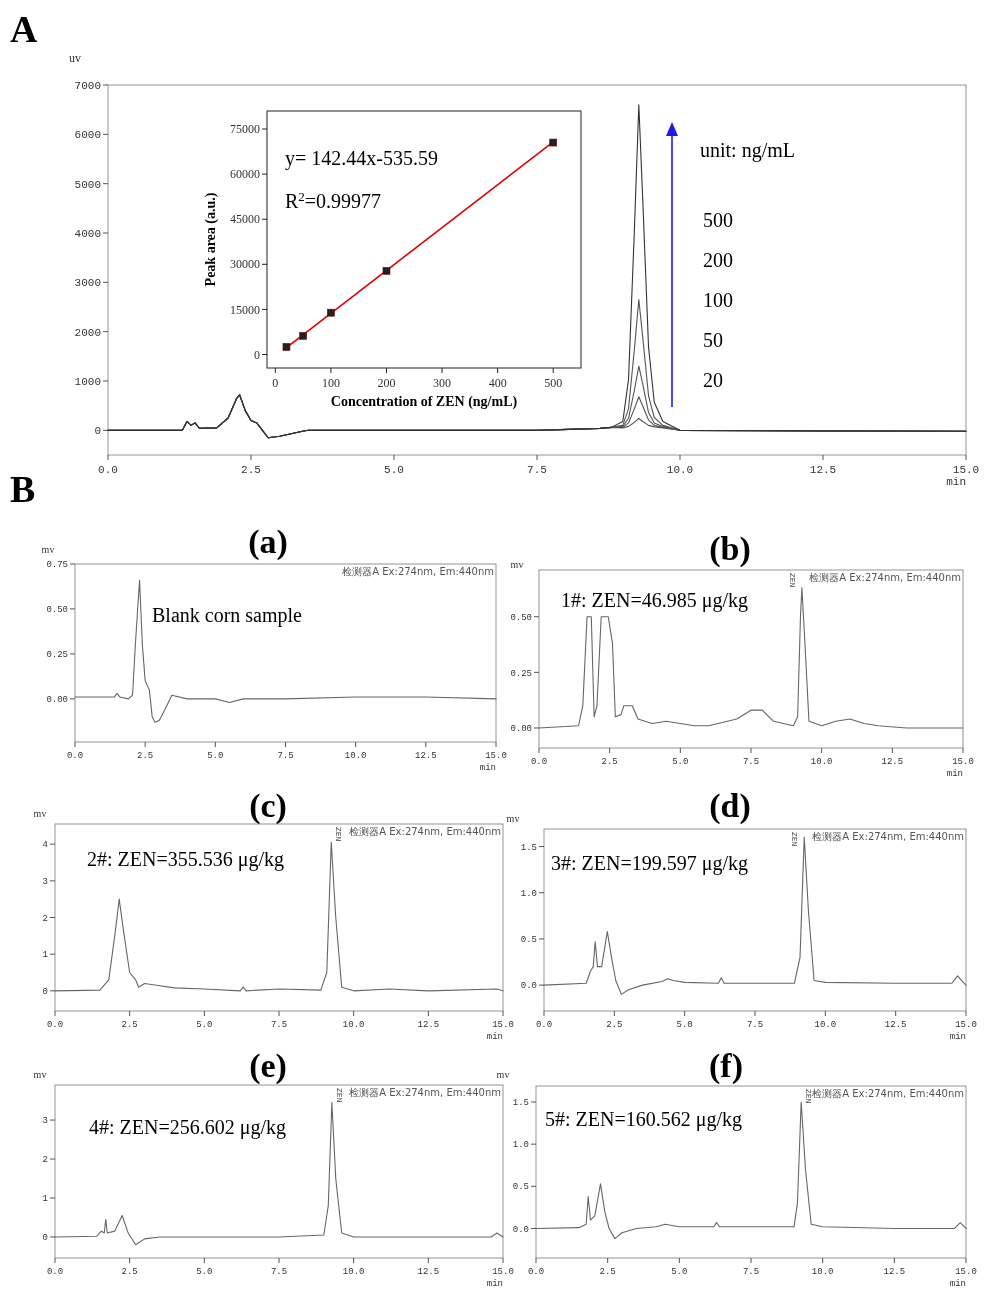  What do you see at coordinates (330, 383) in the screenshot?
I see `x-tick-label: 100` at bounding box center [330, 383].